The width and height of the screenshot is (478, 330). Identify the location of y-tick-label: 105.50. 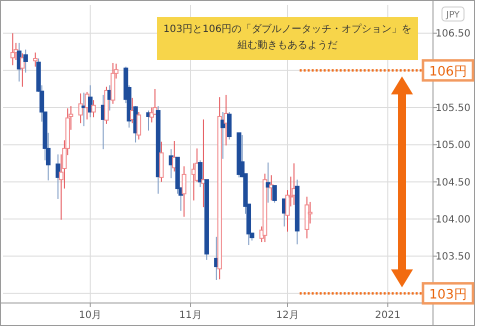
(453, 108).